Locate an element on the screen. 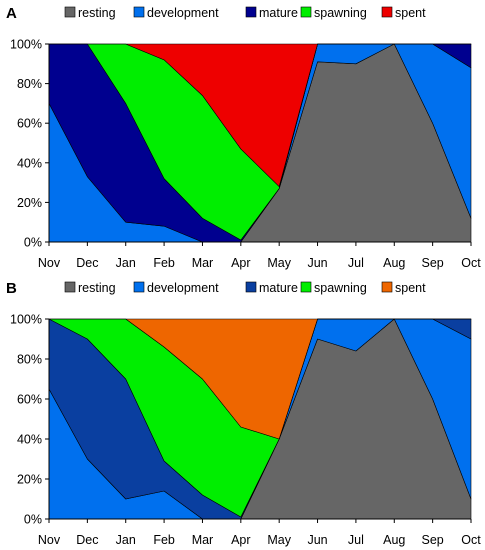  panel-label: A is located at coordinates (11, 13).